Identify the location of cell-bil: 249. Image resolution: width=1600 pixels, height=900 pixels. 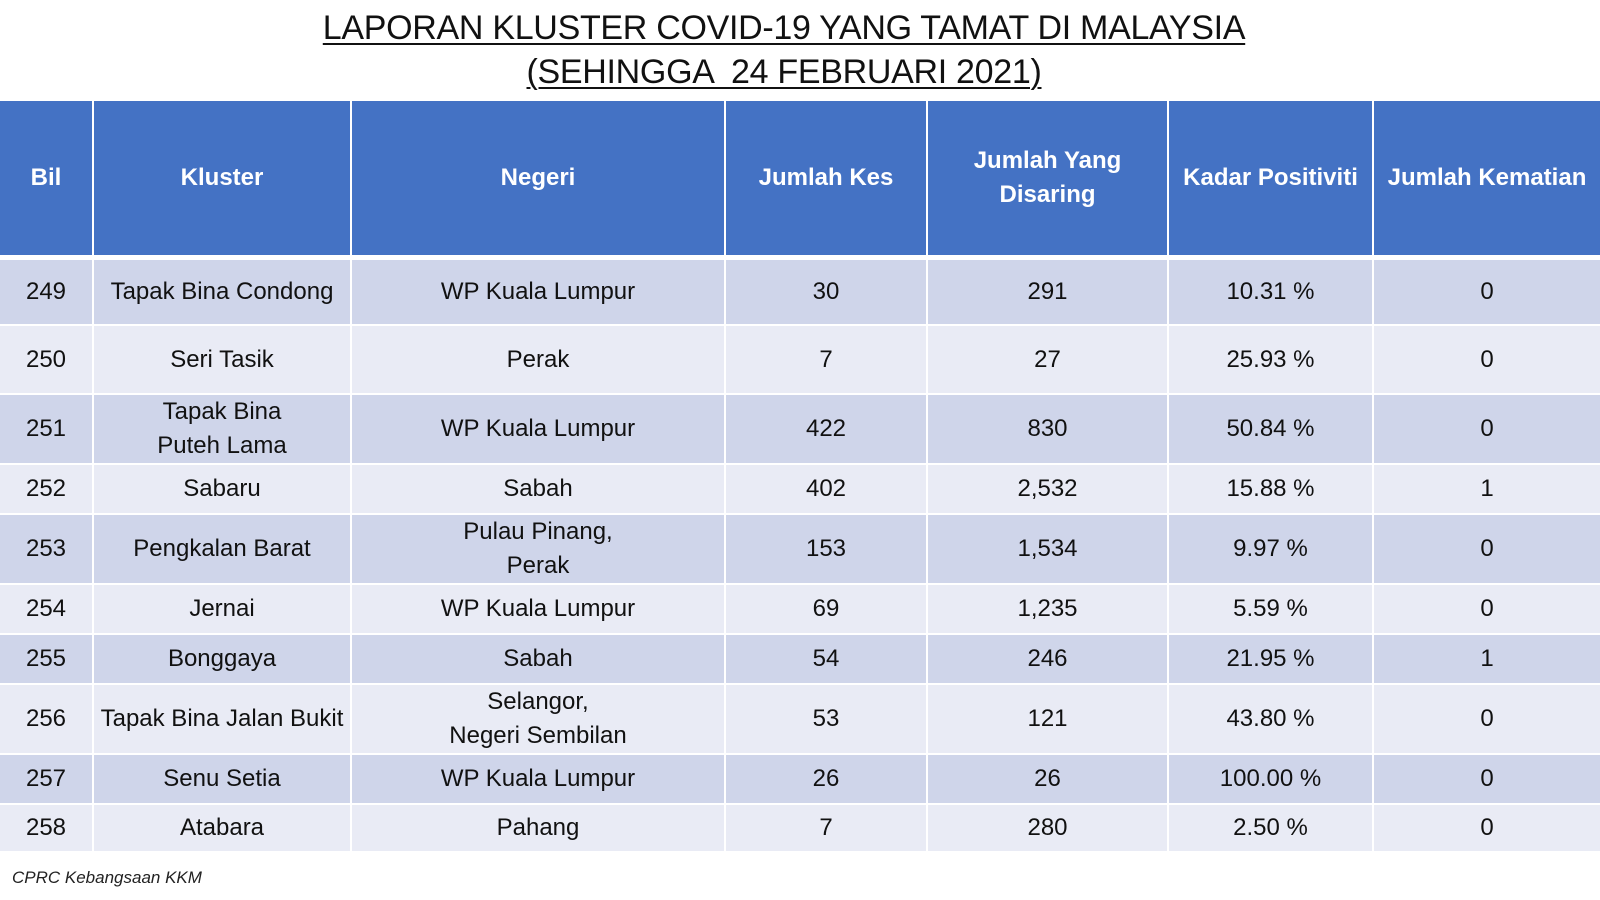
(47, 291).